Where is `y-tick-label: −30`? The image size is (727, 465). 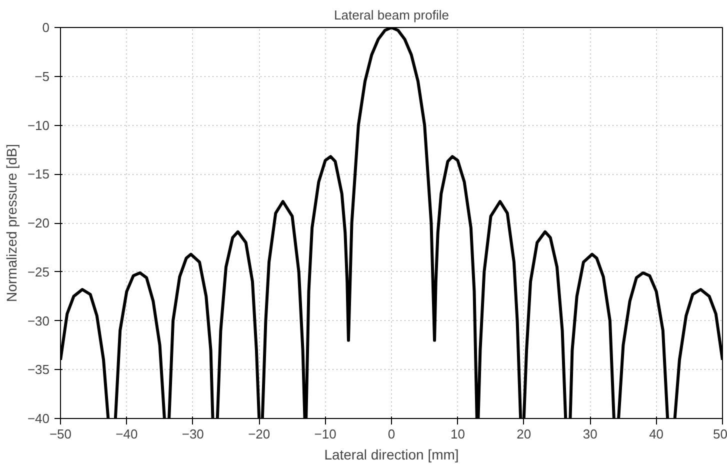 y-tick-label: −30 is located at coordinates (38, 320).